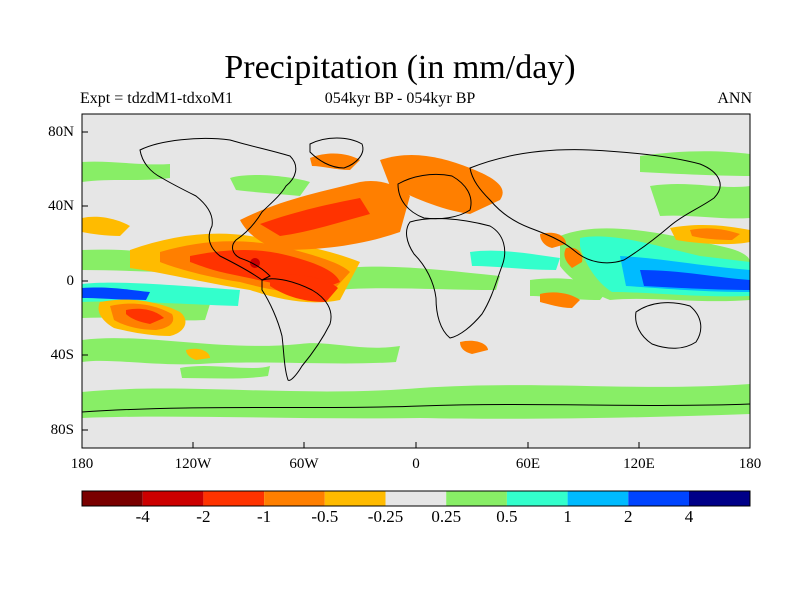 This screenshot has width=800, height=600. I want to click on north-west-pacific-dry-mid, so click(715, 234).